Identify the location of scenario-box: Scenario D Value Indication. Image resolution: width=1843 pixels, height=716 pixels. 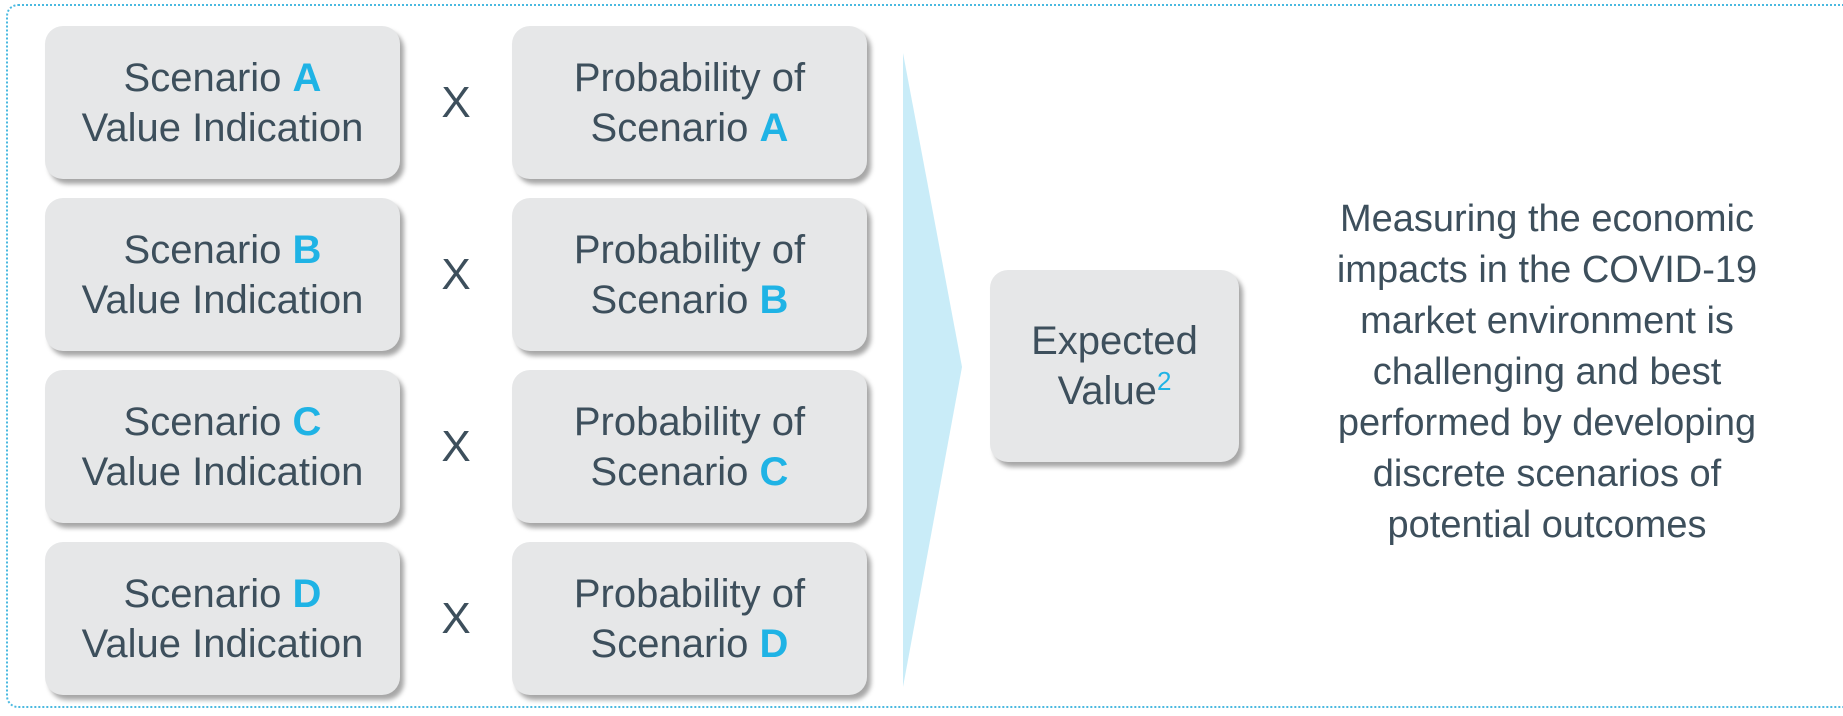
(222, 618).